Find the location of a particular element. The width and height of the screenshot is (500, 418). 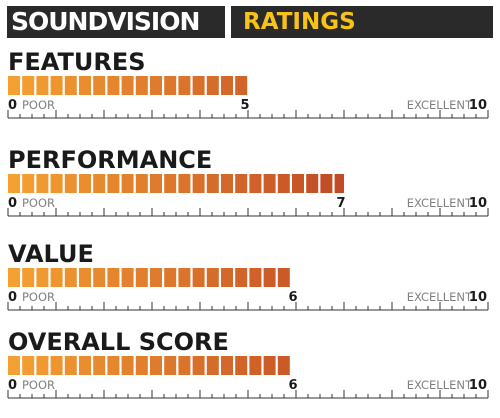

poor-label-value: POOR is located at coordinates (38, 297).